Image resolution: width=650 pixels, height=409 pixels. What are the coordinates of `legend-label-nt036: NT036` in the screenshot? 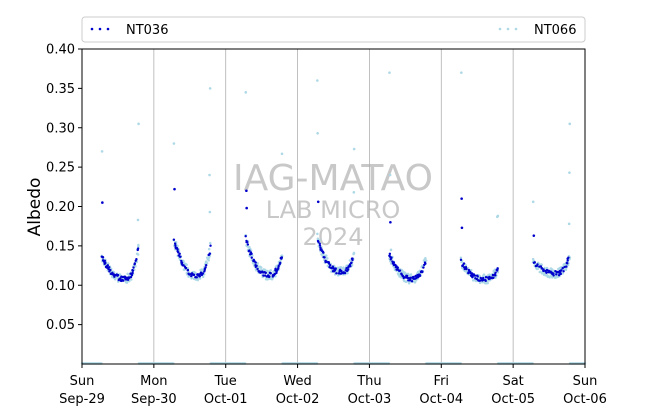 It's located at (147, 30).